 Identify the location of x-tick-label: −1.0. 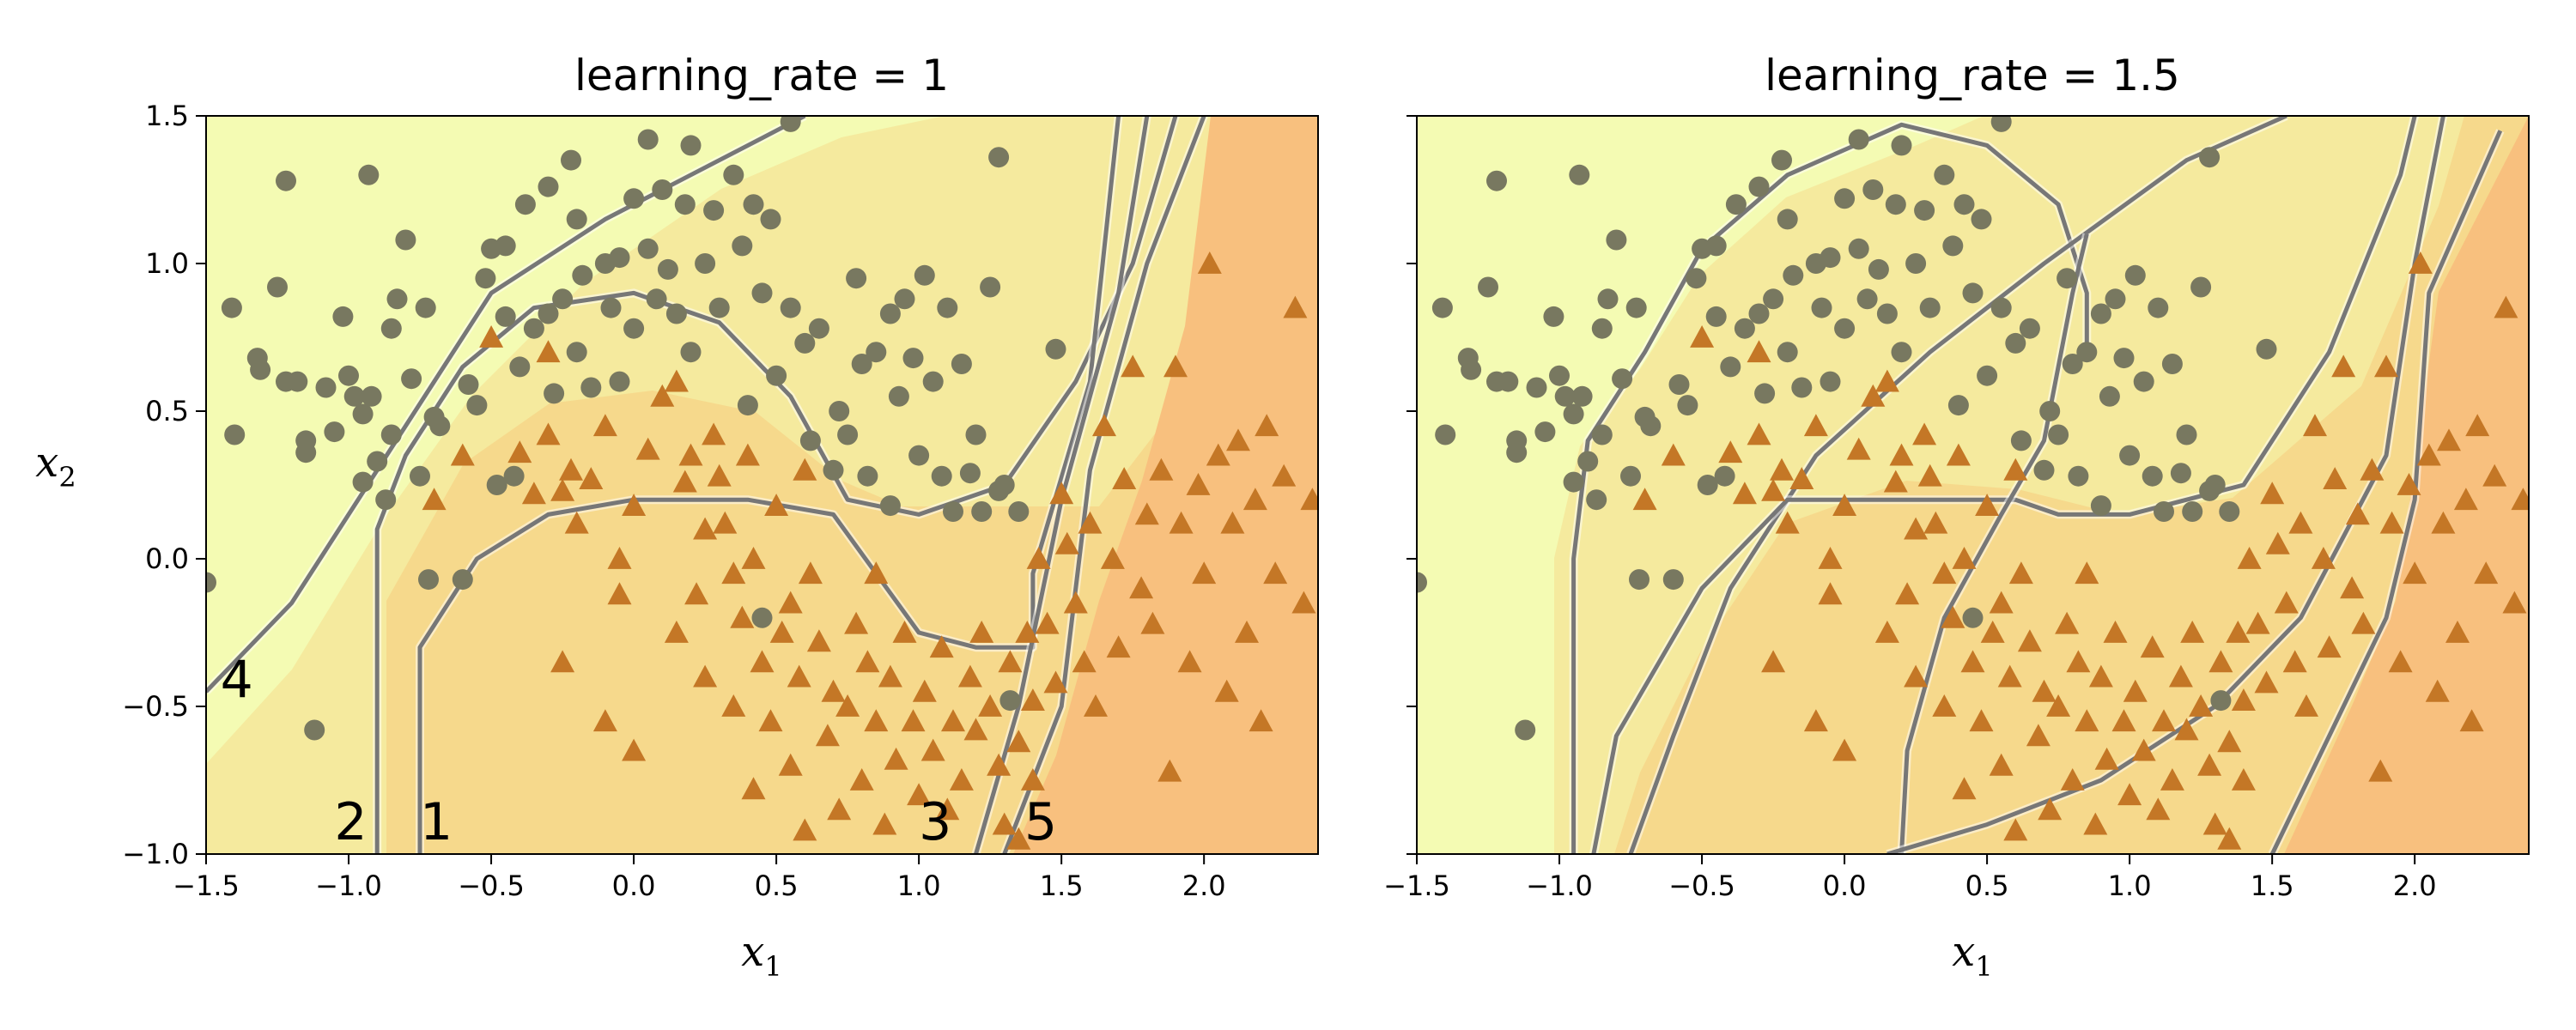
(348, 885).